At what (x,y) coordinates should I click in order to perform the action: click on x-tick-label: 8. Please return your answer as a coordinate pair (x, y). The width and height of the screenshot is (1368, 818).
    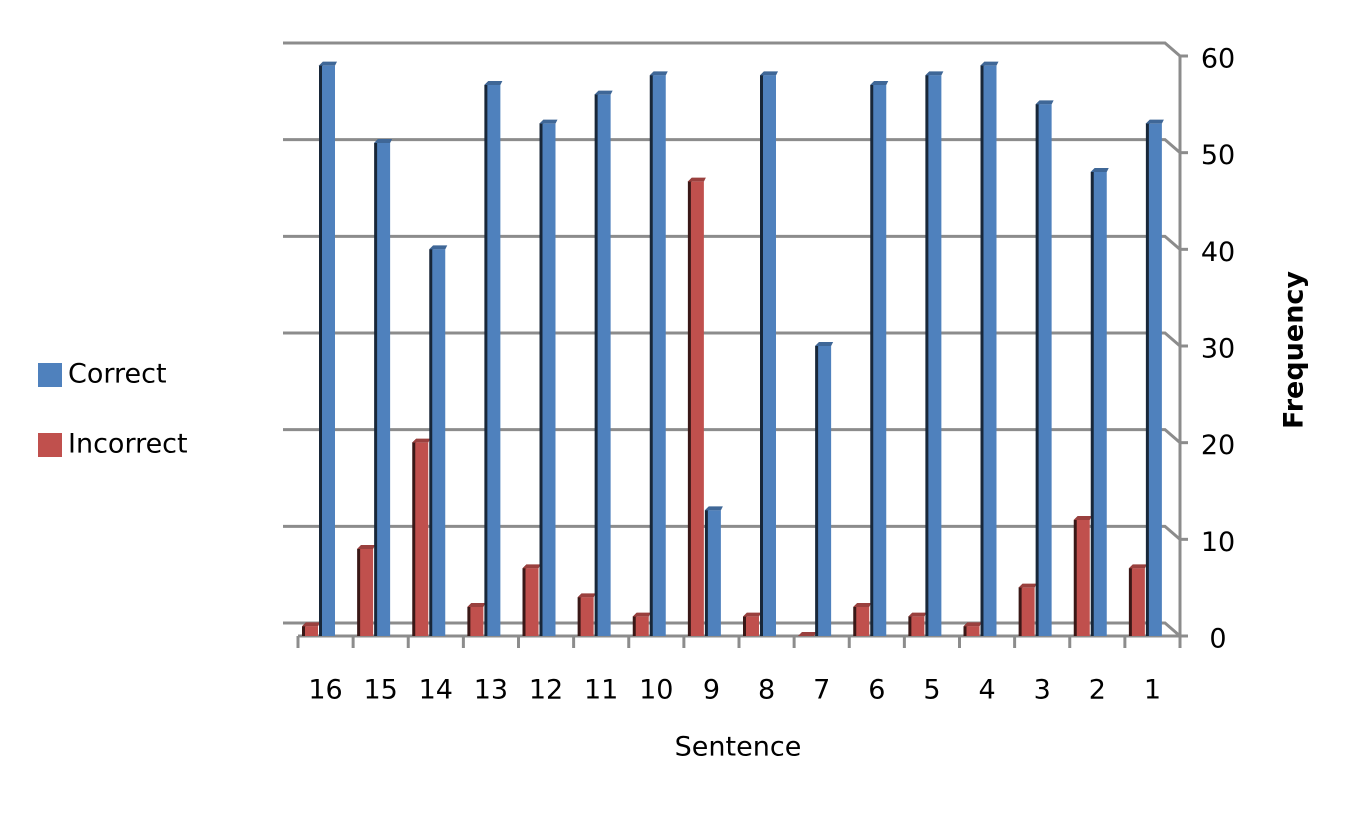
    Looking at the image, I should click on (766, 690).